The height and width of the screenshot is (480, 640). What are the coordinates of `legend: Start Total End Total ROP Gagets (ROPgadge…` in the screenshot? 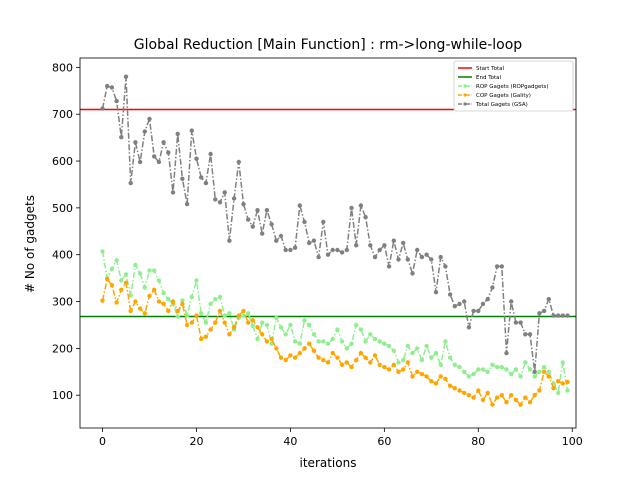 It's located at (513, 86).